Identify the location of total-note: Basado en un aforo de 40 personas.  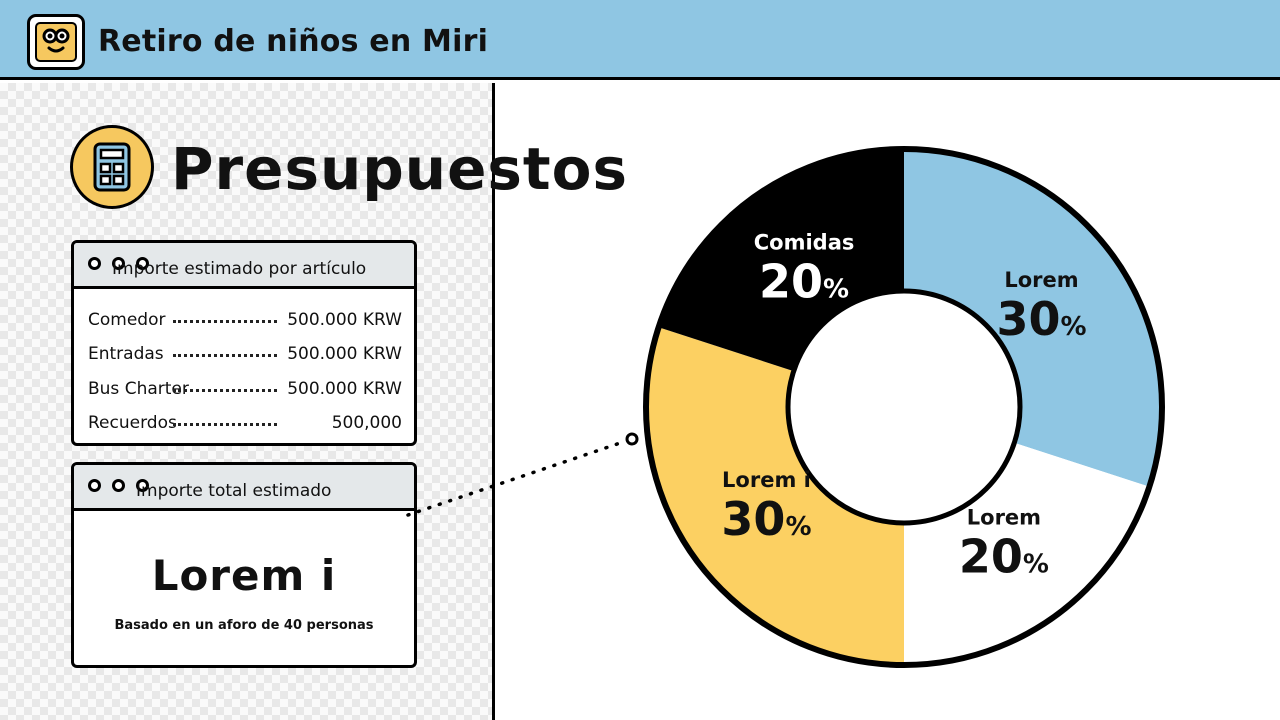
(244, 625).